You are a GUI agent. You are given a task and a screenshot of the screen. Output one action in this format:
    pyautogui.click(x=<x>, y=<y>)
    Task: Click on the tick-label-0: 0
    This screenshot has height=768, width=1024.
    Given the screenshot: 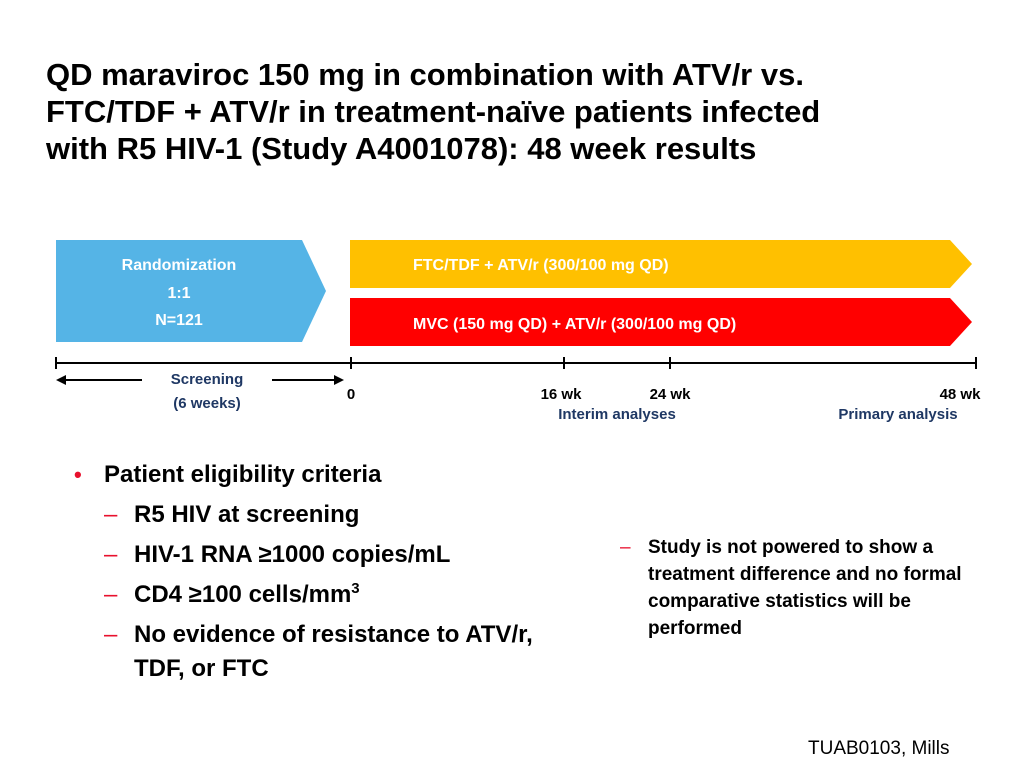 What is the action you would take?
    pyautogui.click(x=351, y=394)
    